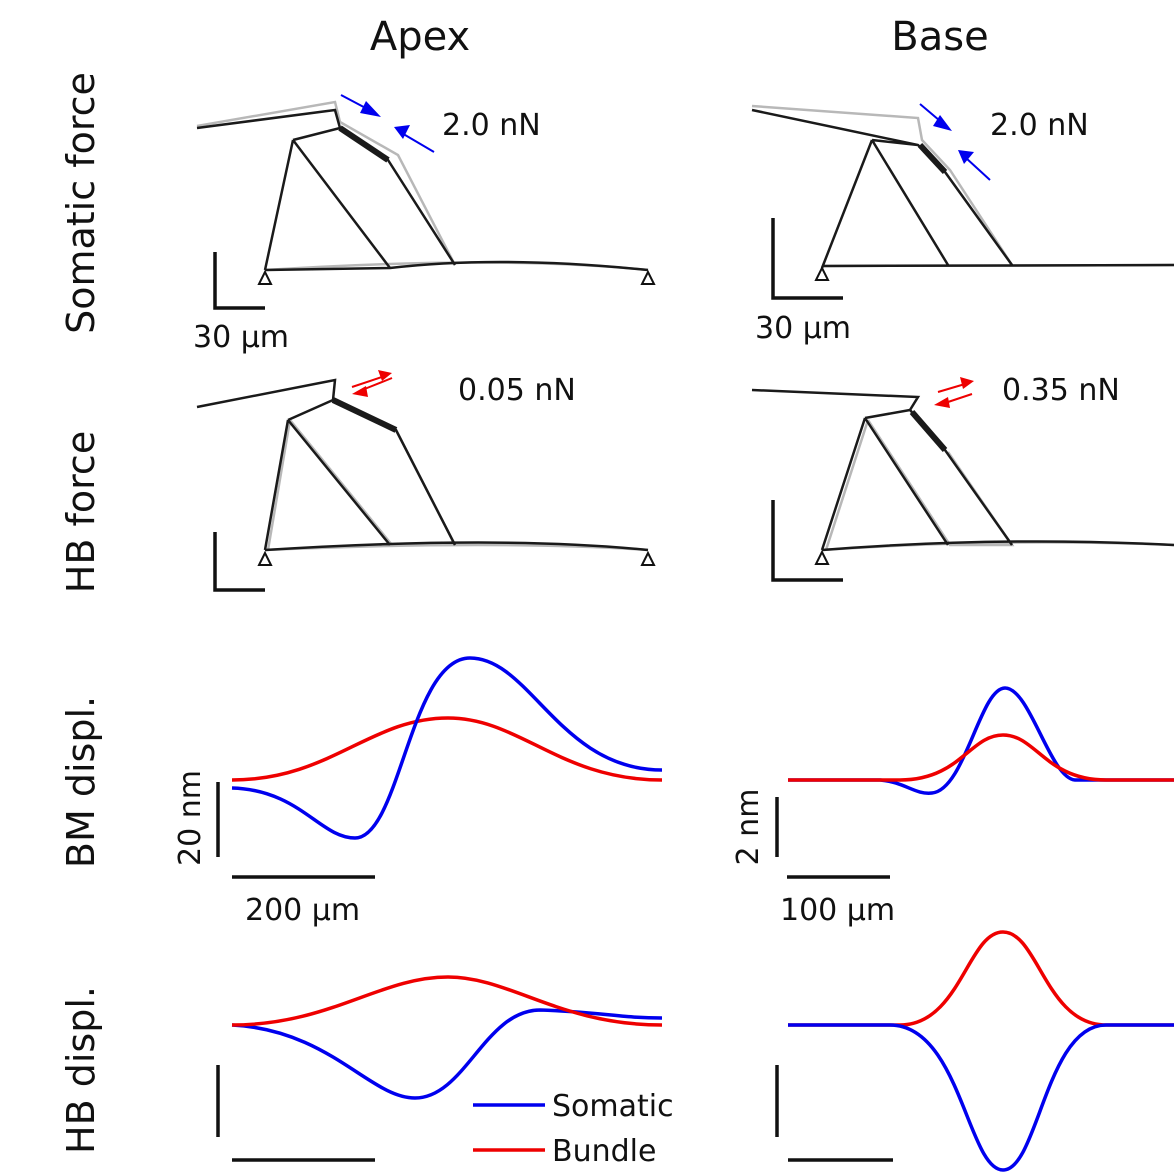 The height and width of the screenshot is (1172, 1174). I want to click on row-title: HB displ., so click(81, 1070).